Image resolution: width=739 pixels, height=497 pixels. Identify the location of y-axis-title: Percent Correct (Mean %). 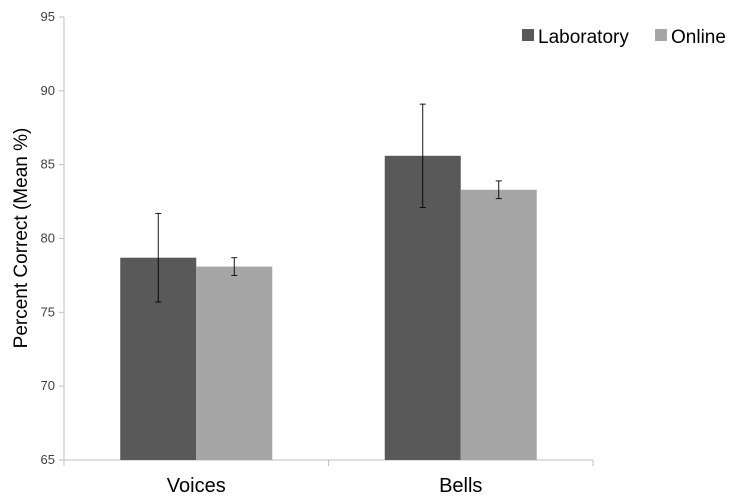
(21, 238).